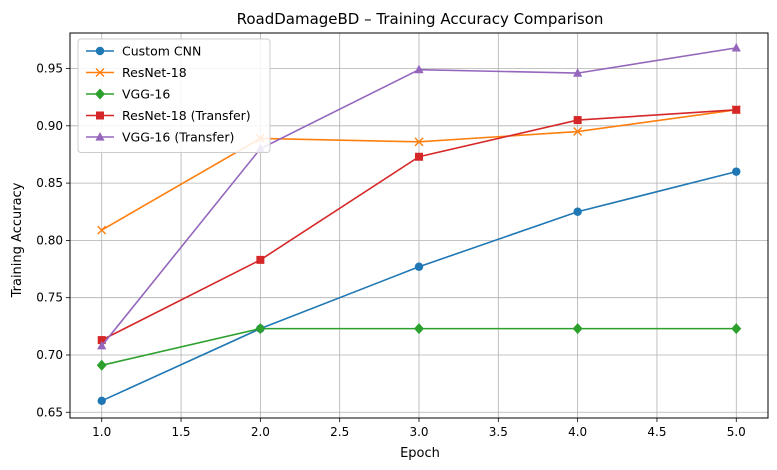 The image size is (777, 470). What do you see at coordinates (418, 432) in the screenshot?
I see `x-tick-label: 3.0` at bounding box center [418, 432].